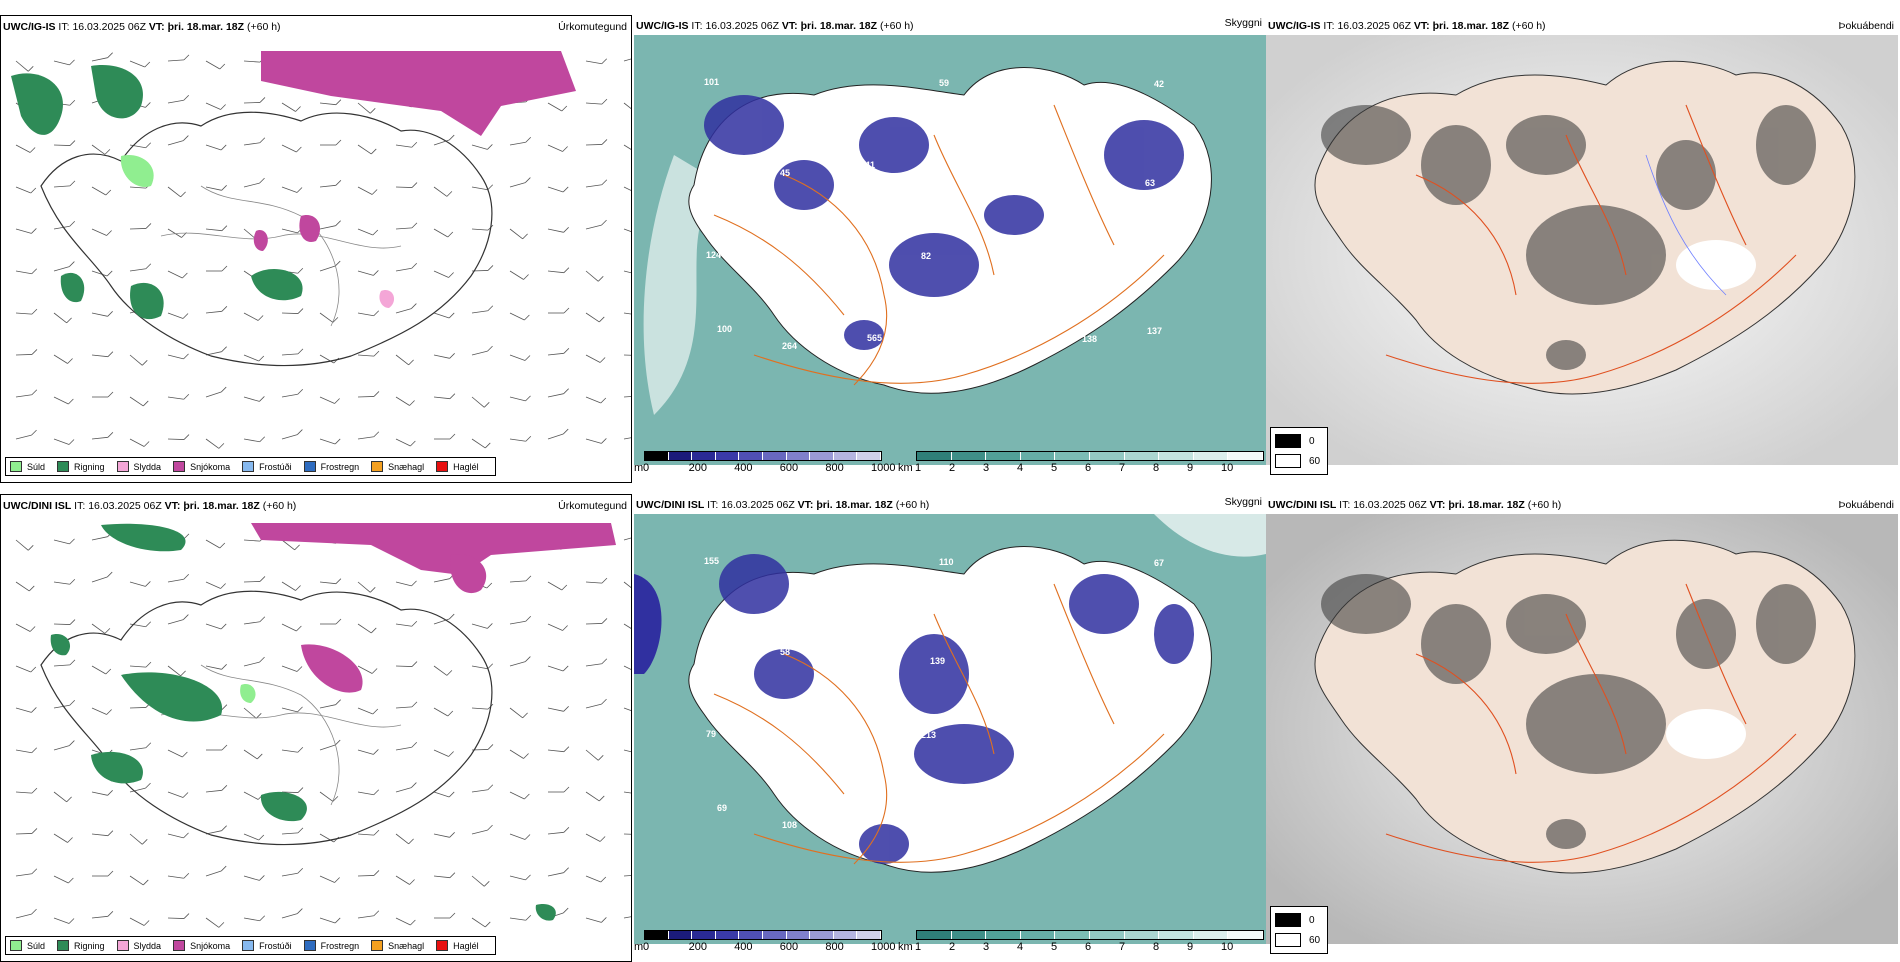  What do you see at coordinates (937, 661) in the screenshot?
I see `visibility-value-label: 139` at bounding box center [937, 661].